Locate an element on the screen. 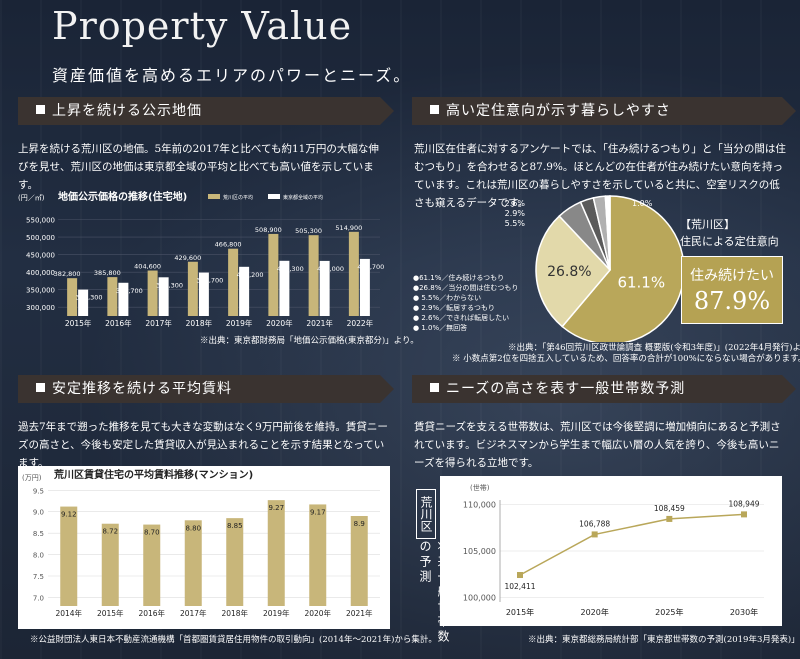 The width and height of the screenshot is (800, 659). chart1-xtick: 2016年 is located at coordinates (118, 323).